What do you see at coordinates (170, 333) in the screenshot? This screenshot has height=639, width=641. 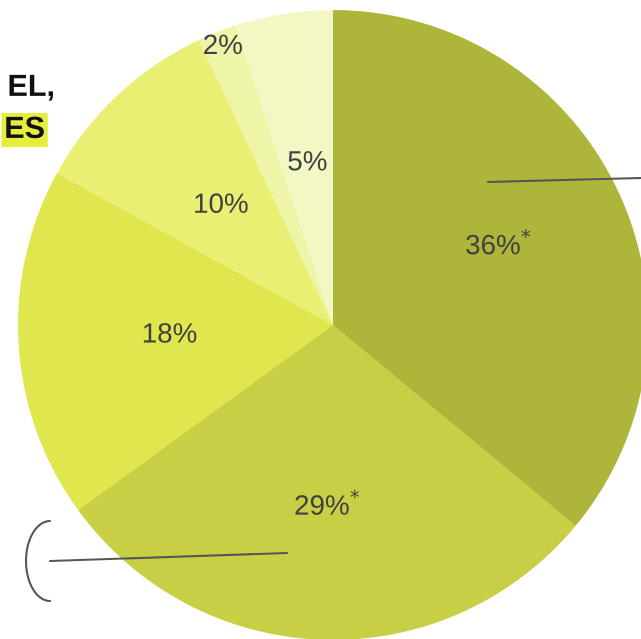 I see `data-label: 18%` at bounding box center [170, 333].